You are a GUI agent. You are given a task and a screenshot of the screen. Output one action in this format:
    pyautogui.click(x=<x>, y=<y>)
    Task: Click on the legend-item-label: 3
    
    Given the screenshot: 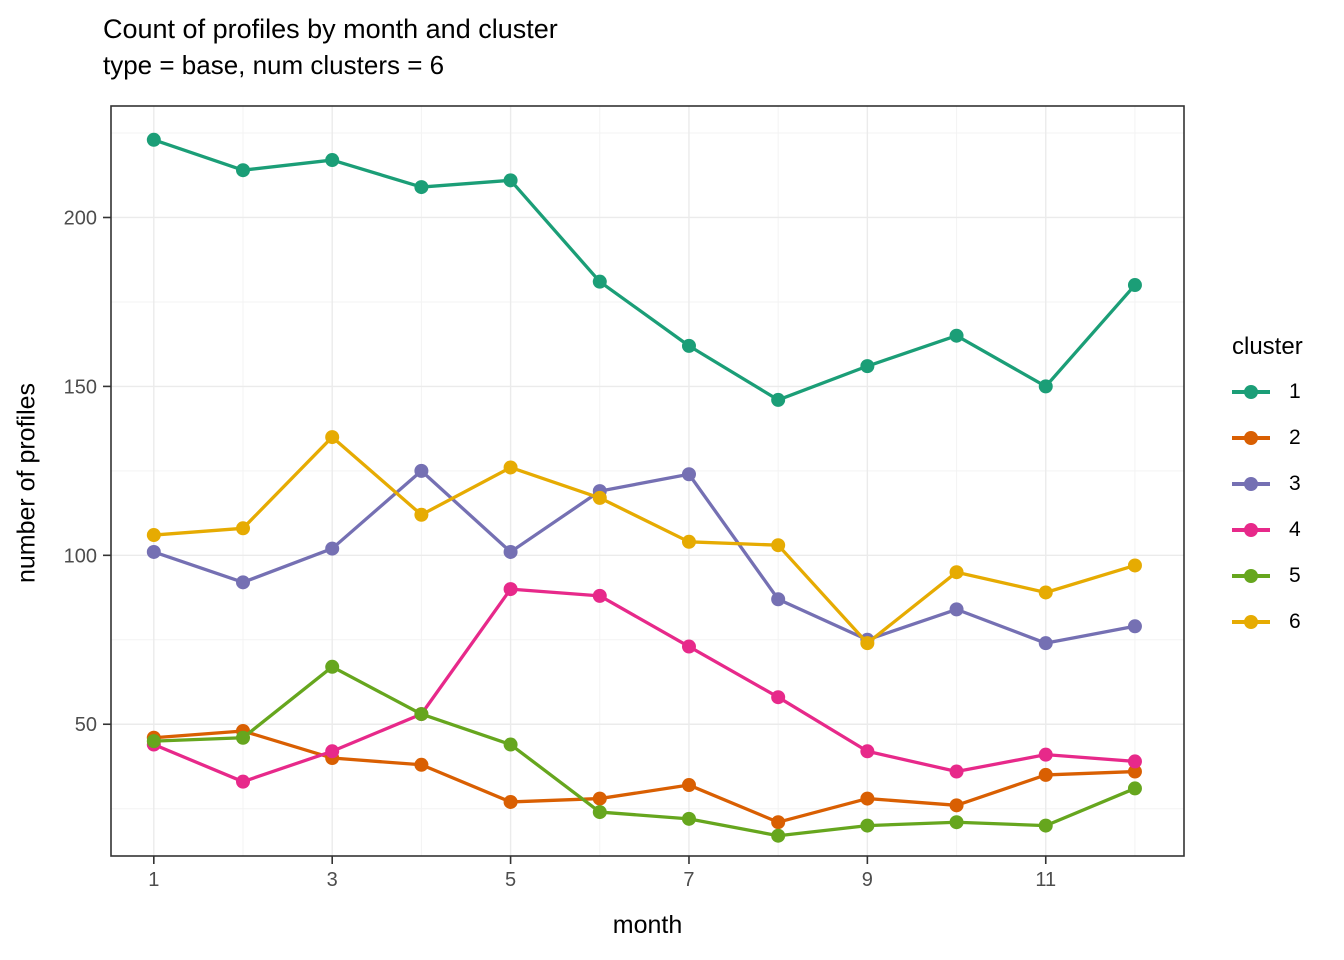 What is the action you would take?
    pyautogui.click(x=1295, y=483)
    